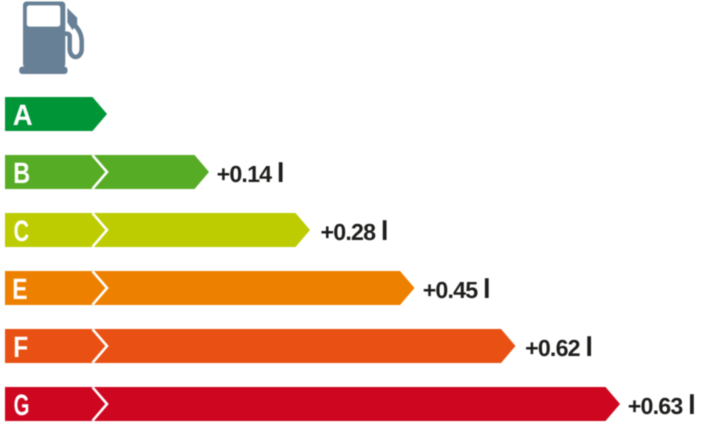 The width and height of the screenshot is (719, 436). I want to click on svg-text: B, so click(21, 173).